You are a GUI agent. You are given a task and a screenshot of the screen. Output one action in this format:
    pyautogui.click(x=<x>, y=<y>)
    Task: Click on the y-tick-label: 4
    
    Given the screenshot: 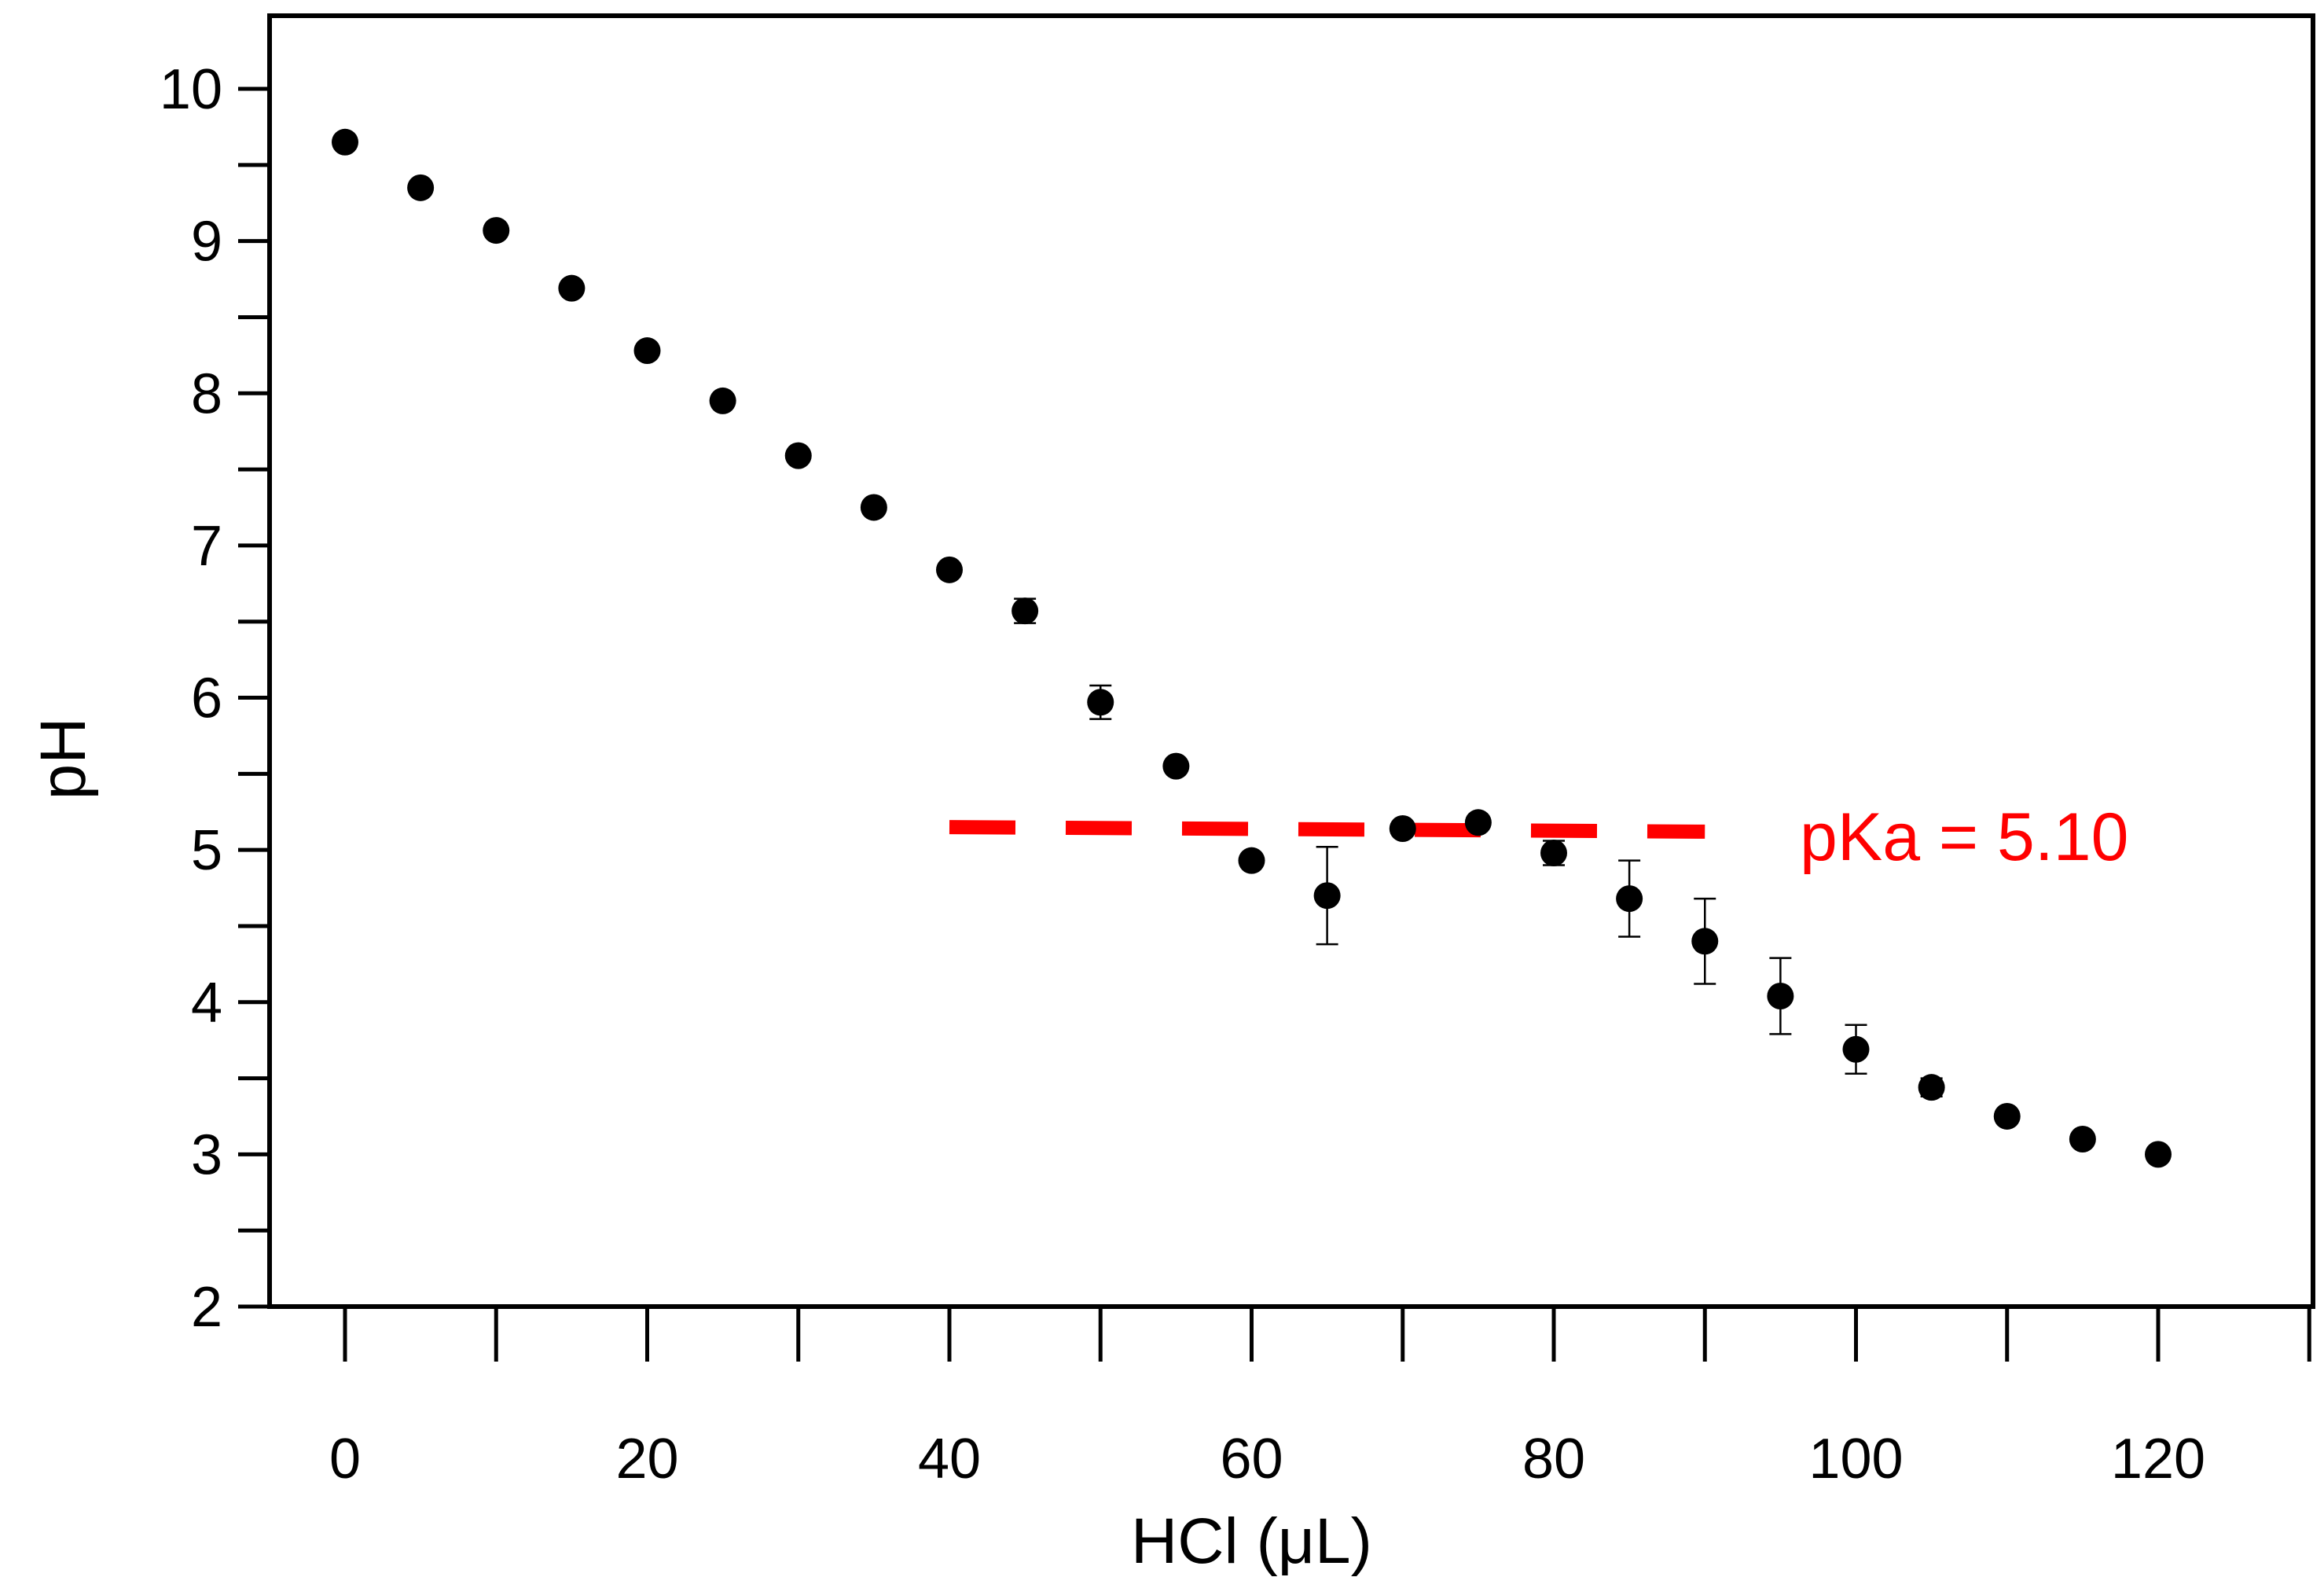 What is the action you would take?
    pyautogui.click(x=206, y=1003)
    